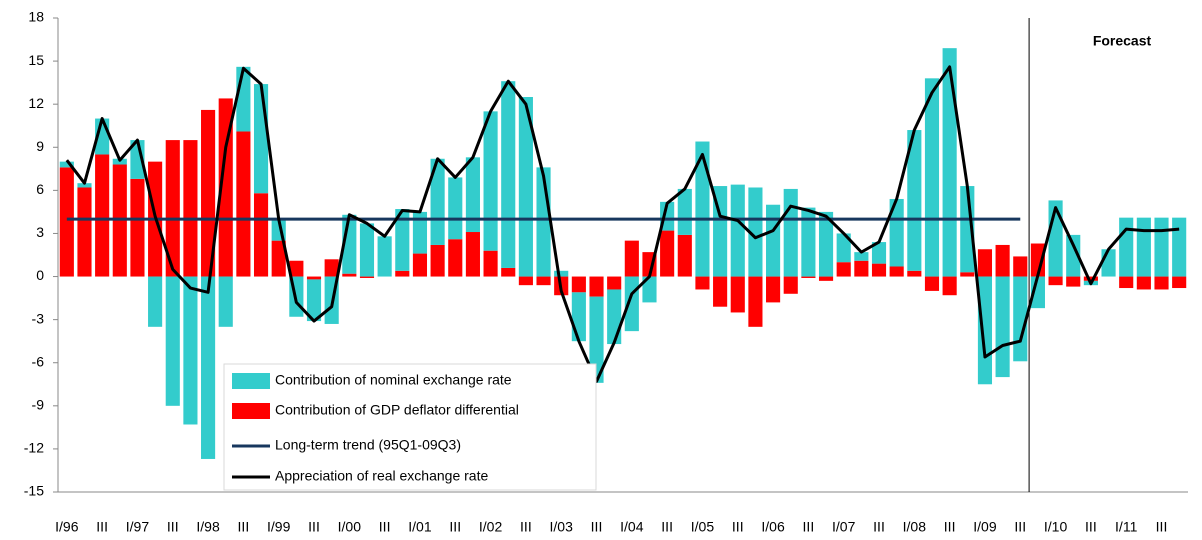 The image size is (1202, 540). Describe the element at coordinates (632, 527) in the screenshot. I see `x-tick-label: I/04` at that location.